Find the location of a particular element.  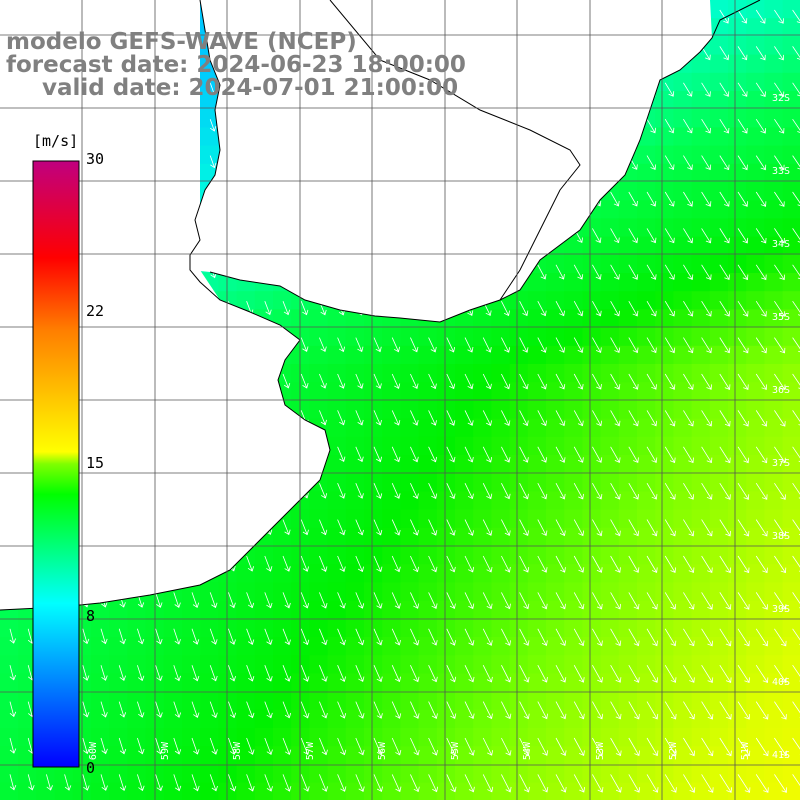

colorbar-tick: 30 is located at coordinates (95, 159).